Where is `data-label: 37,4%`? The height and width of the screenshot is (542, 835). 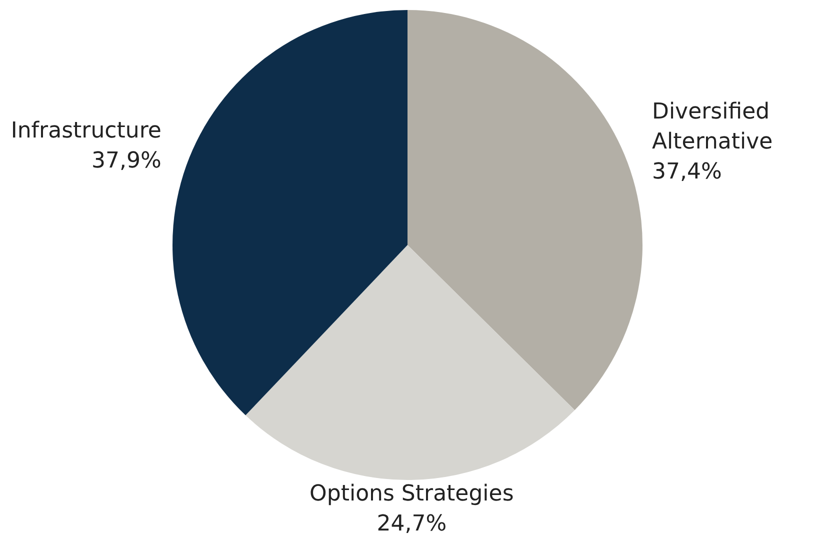 data-label: 37,4% is located at coordinates (687, 172).